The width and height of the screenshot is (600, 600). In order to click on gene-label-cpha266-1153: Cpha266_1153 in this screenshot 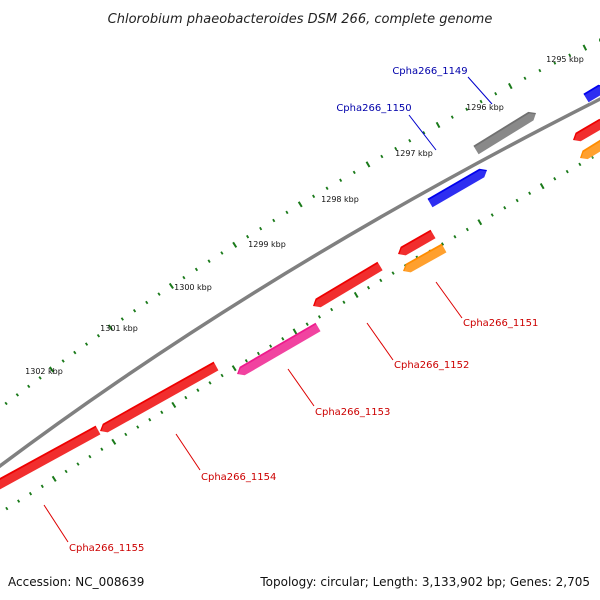, I will do `click(352, 412)`.